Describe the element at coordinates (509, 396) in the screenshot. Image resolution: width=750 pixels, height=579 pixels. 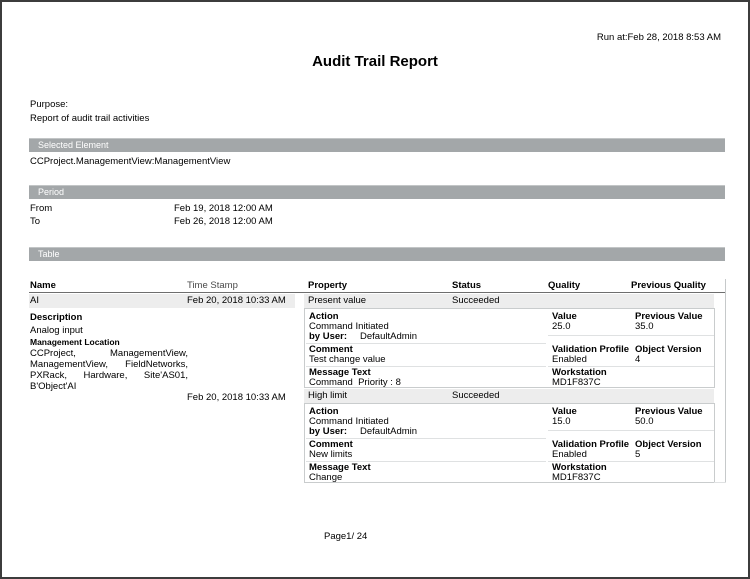
I see `property-row-2: High limit Succeeded` at that location.